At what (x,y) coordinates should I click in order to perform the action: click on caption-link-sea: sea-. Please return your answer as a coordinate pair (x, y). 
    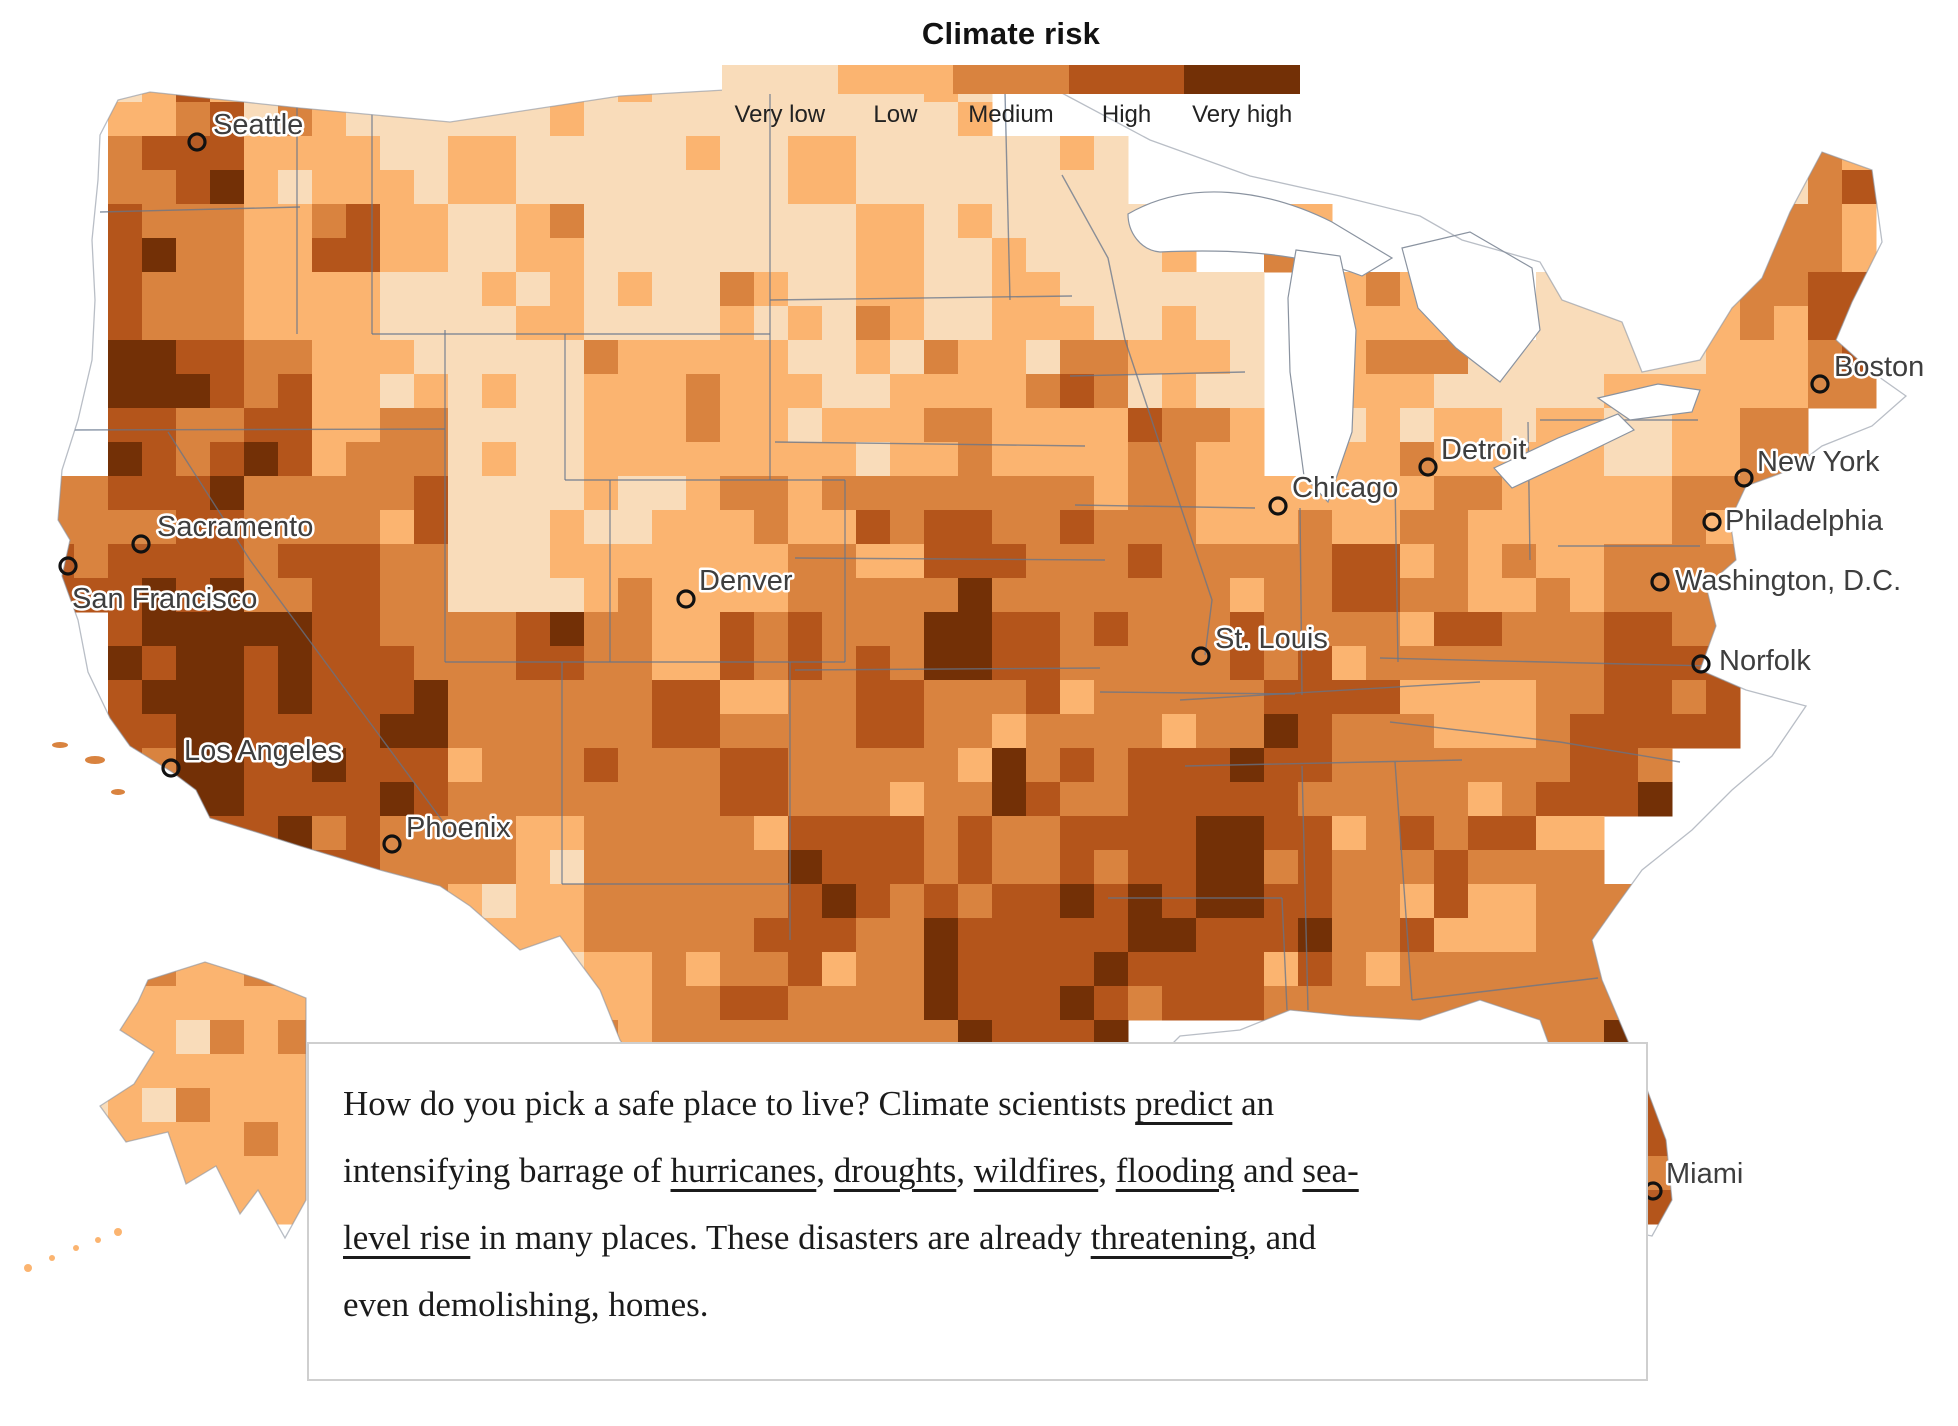
    Looking at the image, I should click on (1330, 1170).